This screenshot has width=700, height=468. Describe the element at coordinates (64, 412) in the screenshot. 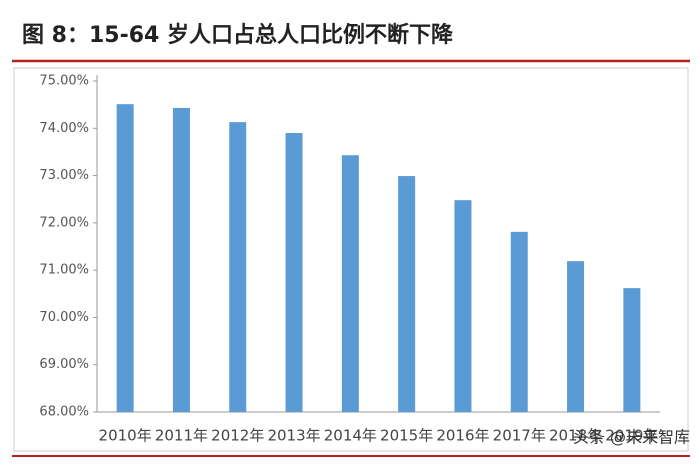

I see `y-tick-label: 68.00%` at that location.